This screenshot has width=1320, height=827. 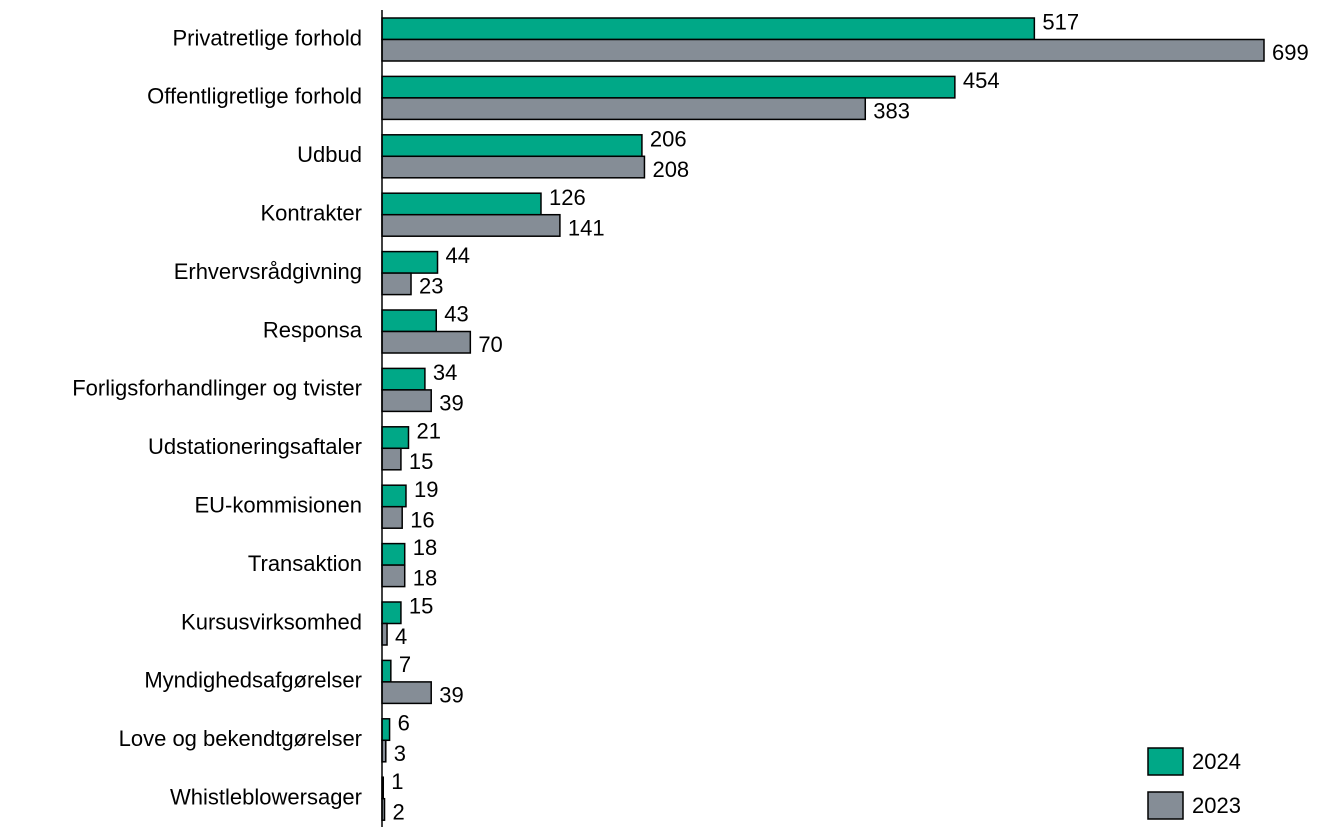 What do you see at coordinates (217, 388) in the screenshot?
I see `category-label: Forligsforhandlinger og tvister` at bounding box center [217, 388].